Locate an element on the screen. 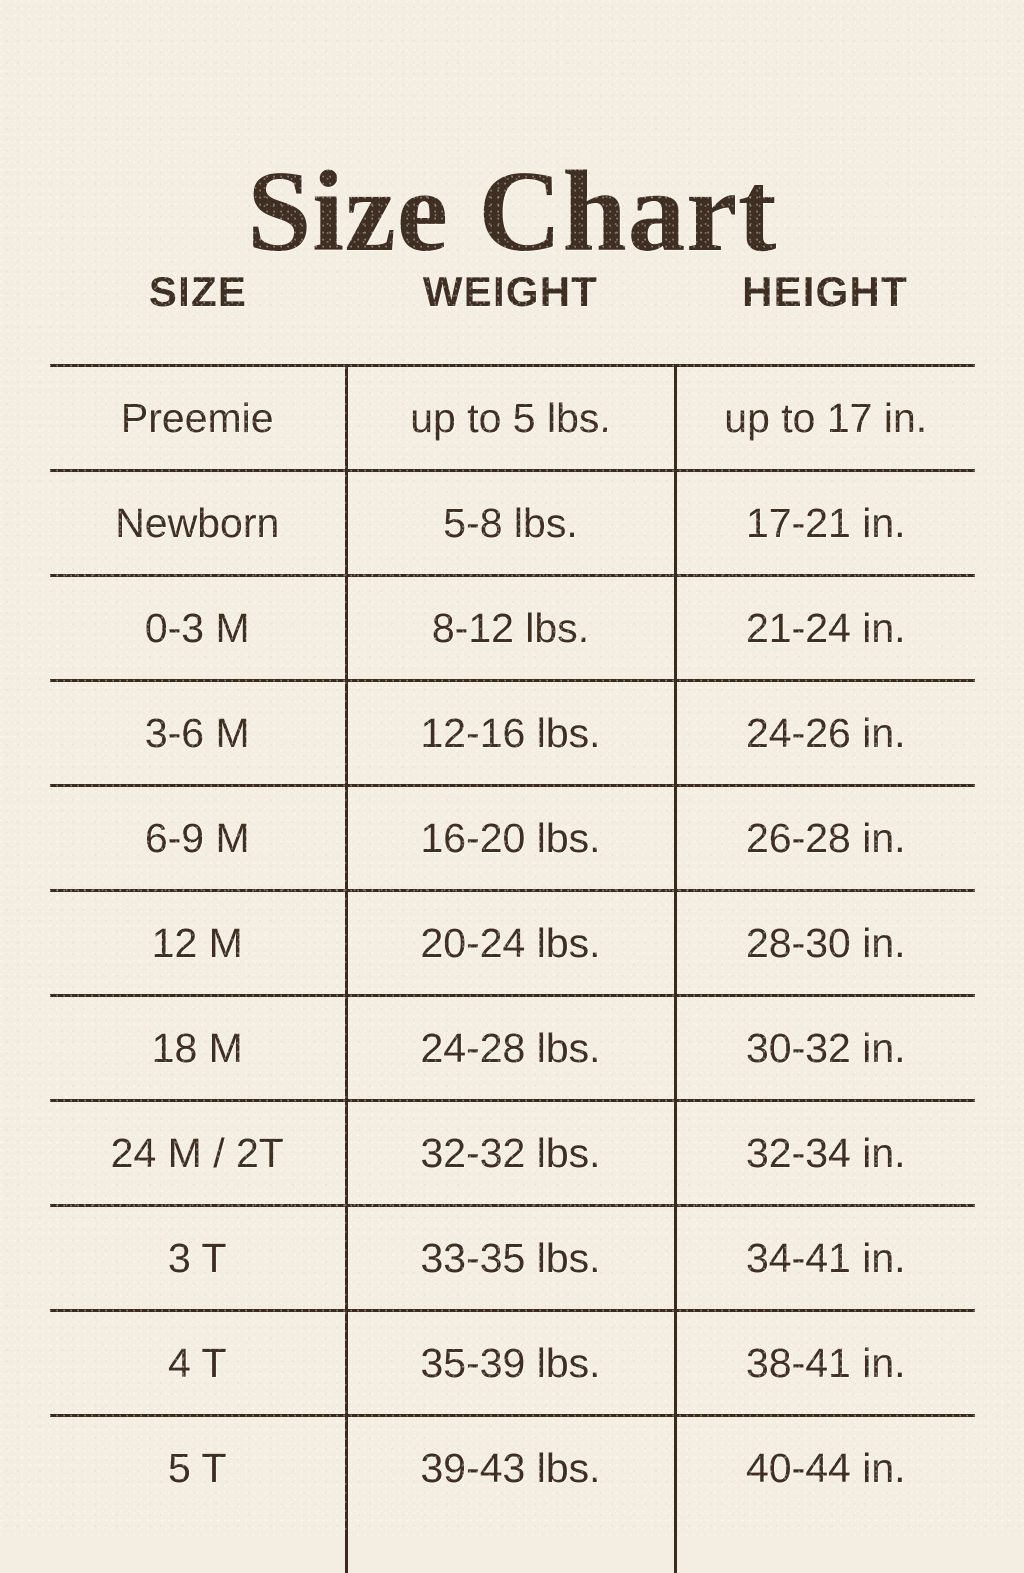 The height and width of the screenshot is (1573, 1024). header-row: SIZE WEIGHT HEIGHT is located at coordinates (512, 317).